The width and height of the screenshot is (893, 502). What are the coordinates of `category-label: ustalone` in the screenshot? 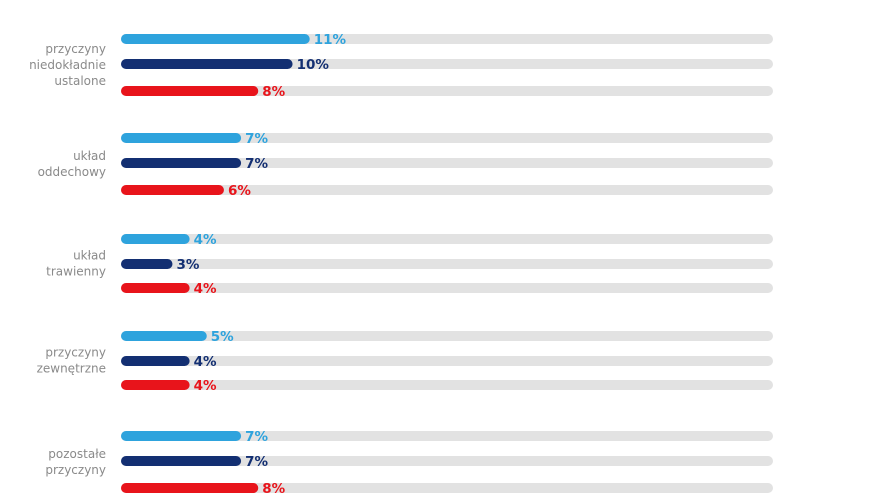 It's located at (80, 81).